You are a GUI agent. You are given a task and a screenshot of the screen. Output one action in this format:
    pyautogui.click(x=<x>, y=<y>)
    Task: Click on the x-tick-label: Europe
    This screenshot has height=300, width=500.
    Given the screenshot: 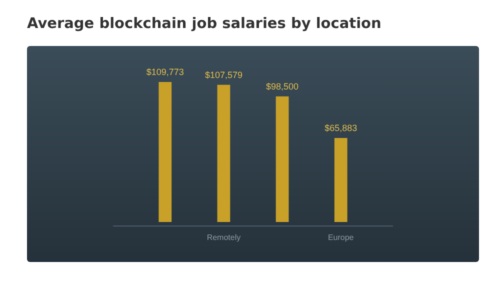 What is the action you would take?
    pyautogui.click(x=341, y=237)
    